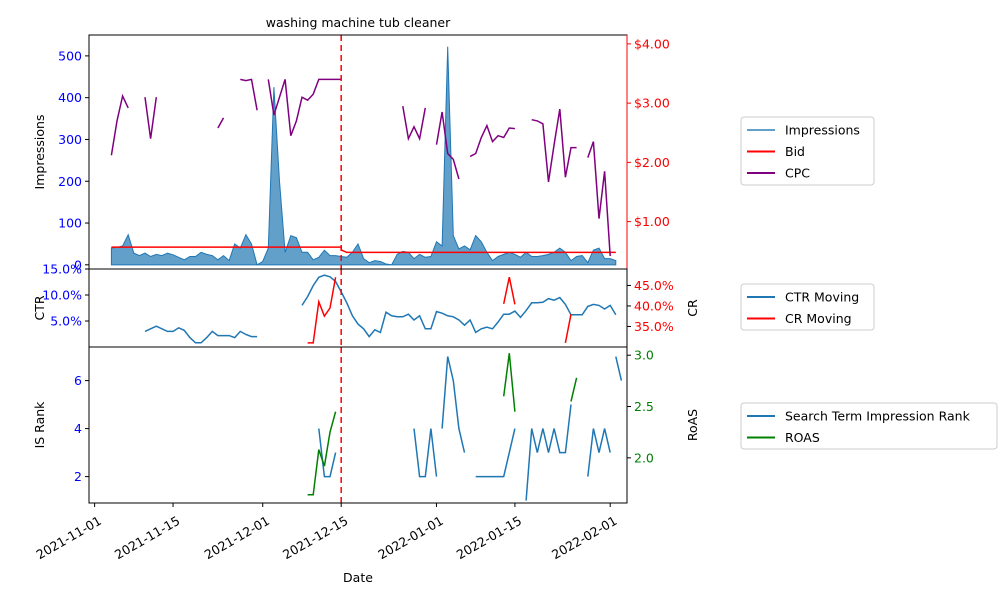  I want to click on y2-tick-label: 3.0, so click(644, 355).